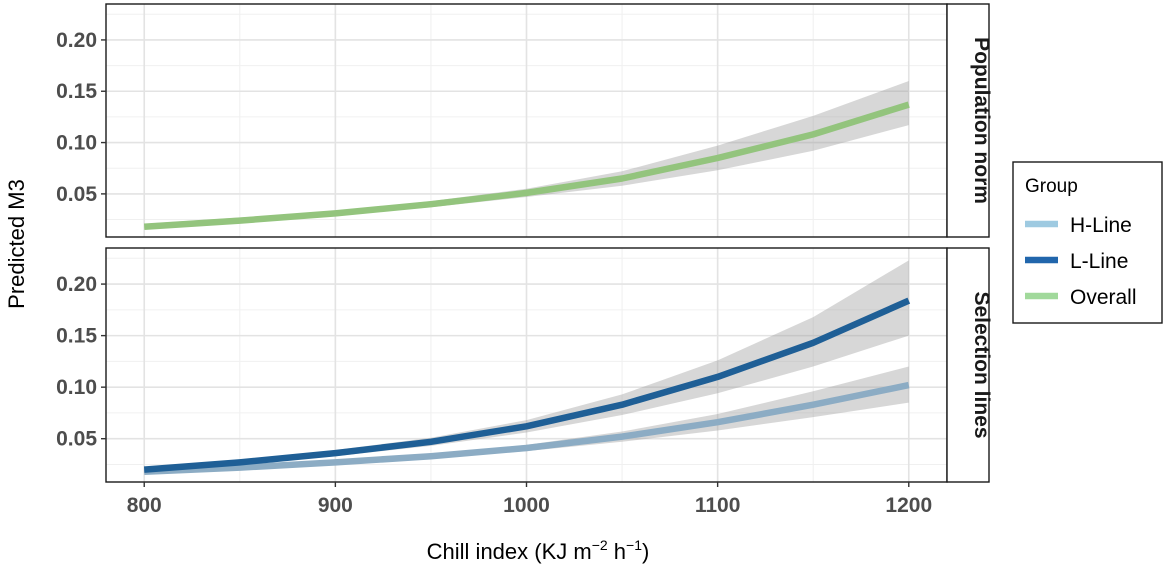 This screenshot has width=1167, height=569. I want to click on legend-label-h-line: H-Line, so click(1101, 225).